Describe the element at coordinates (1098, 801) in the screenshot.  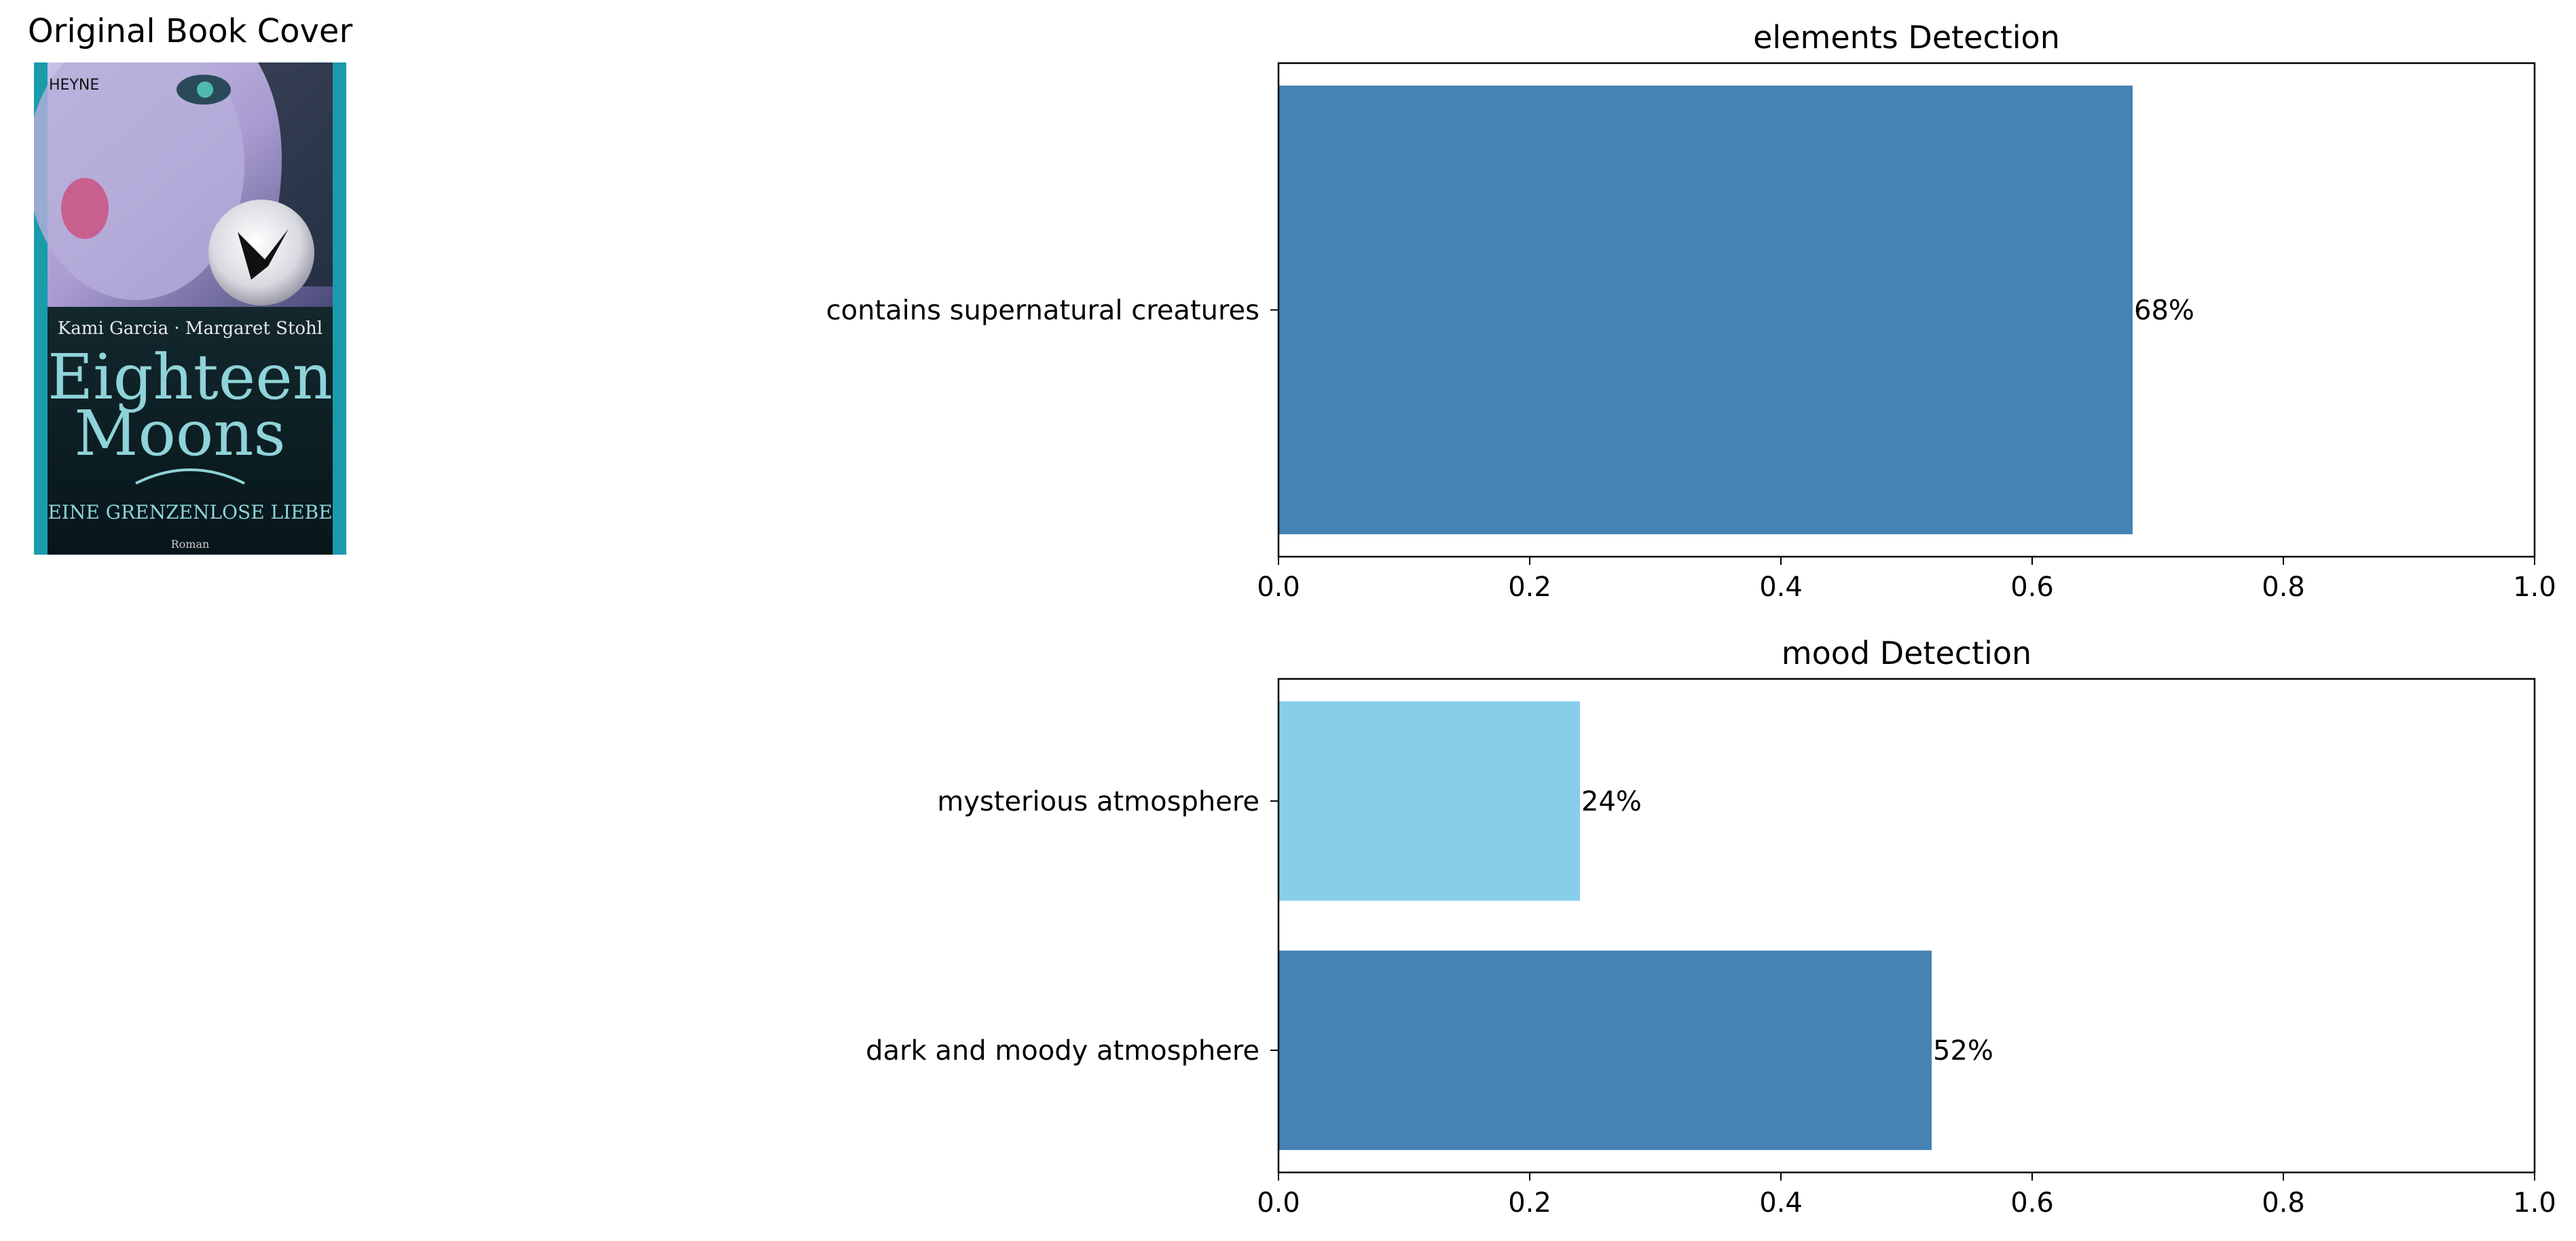
I see `category-label: mysterious atmosphere` at that location.